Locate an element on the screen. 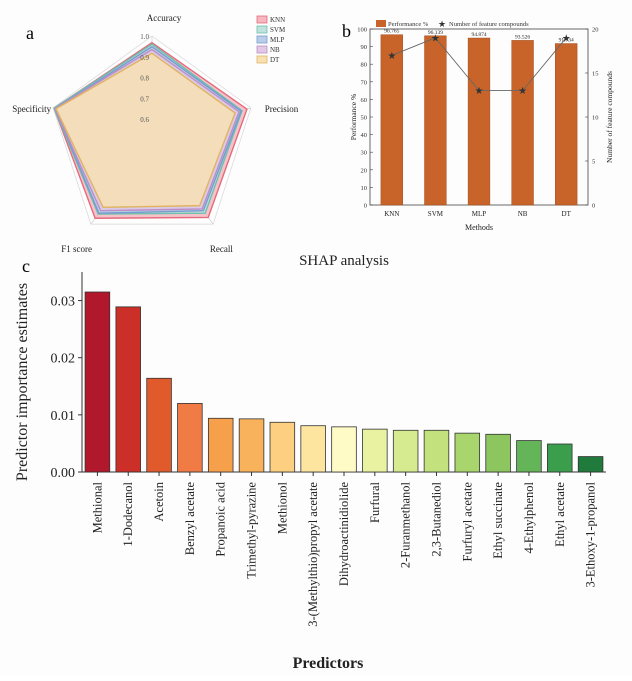 The height and width of the screenshot is (681, 632). legend-label: Performance % is located at coordinates (408, 24).